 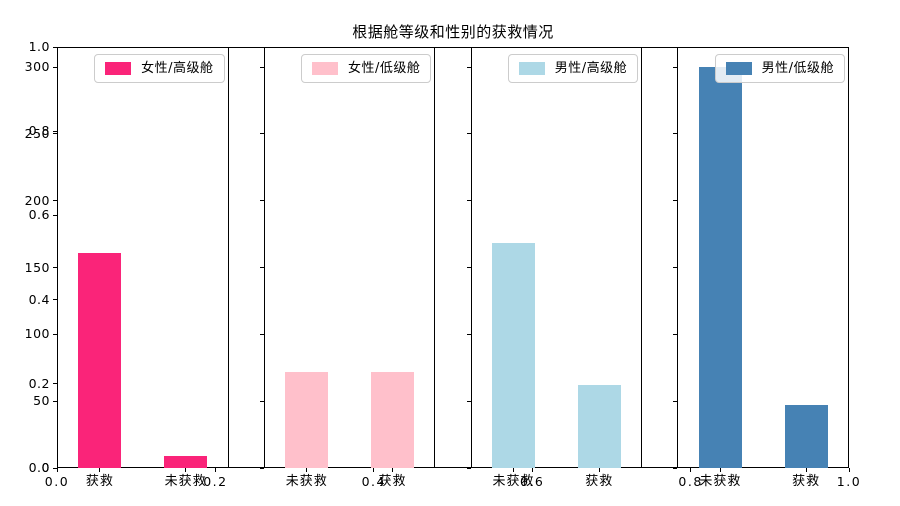 What do you see at coordinates (797, 68) in the screenshot?
I see `legend-label: 男性/低级舱` at bounding box center [797, 68].